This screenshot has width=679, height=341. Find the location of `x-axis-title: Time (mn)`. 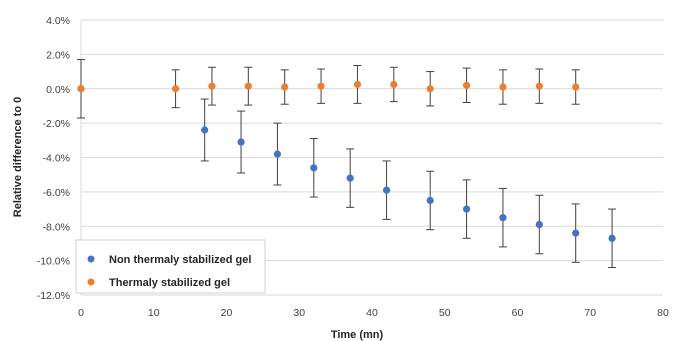

x-axis-title: Time (mn) is located at coordinates (357, 335).